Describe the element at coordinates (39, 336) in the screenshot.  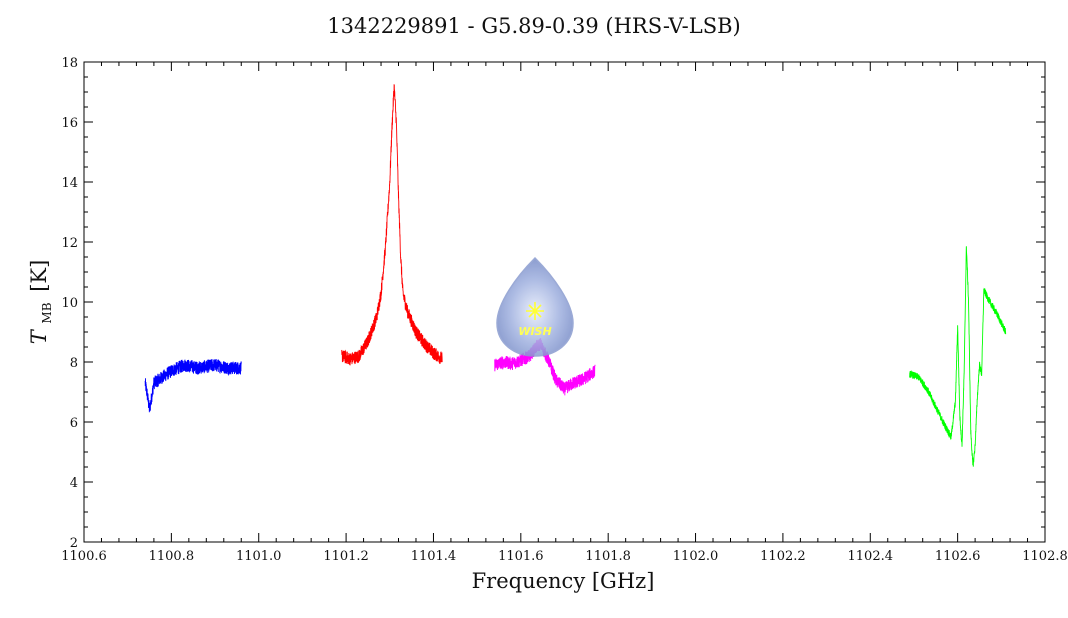
I see `y-axis-symbol: T` at that location.